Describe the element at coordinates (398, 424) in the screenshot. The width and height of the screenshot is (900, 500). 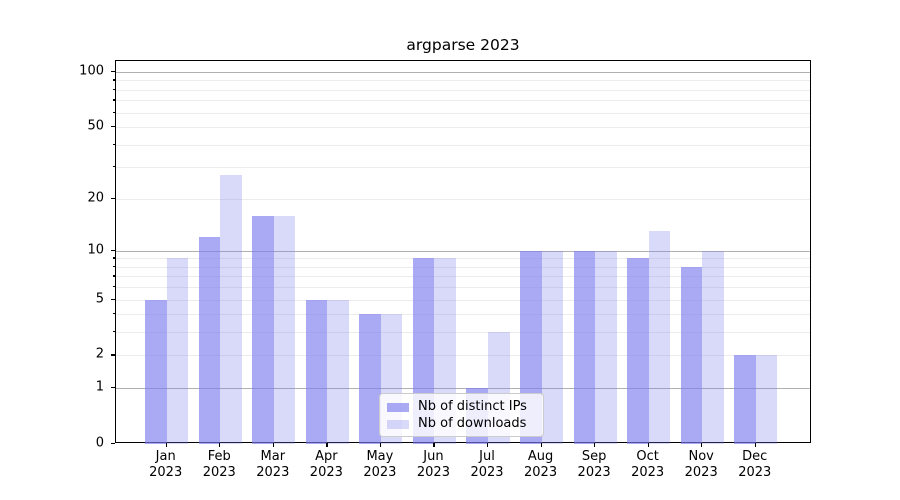
I see `legend-swatch-downloads` at that location.